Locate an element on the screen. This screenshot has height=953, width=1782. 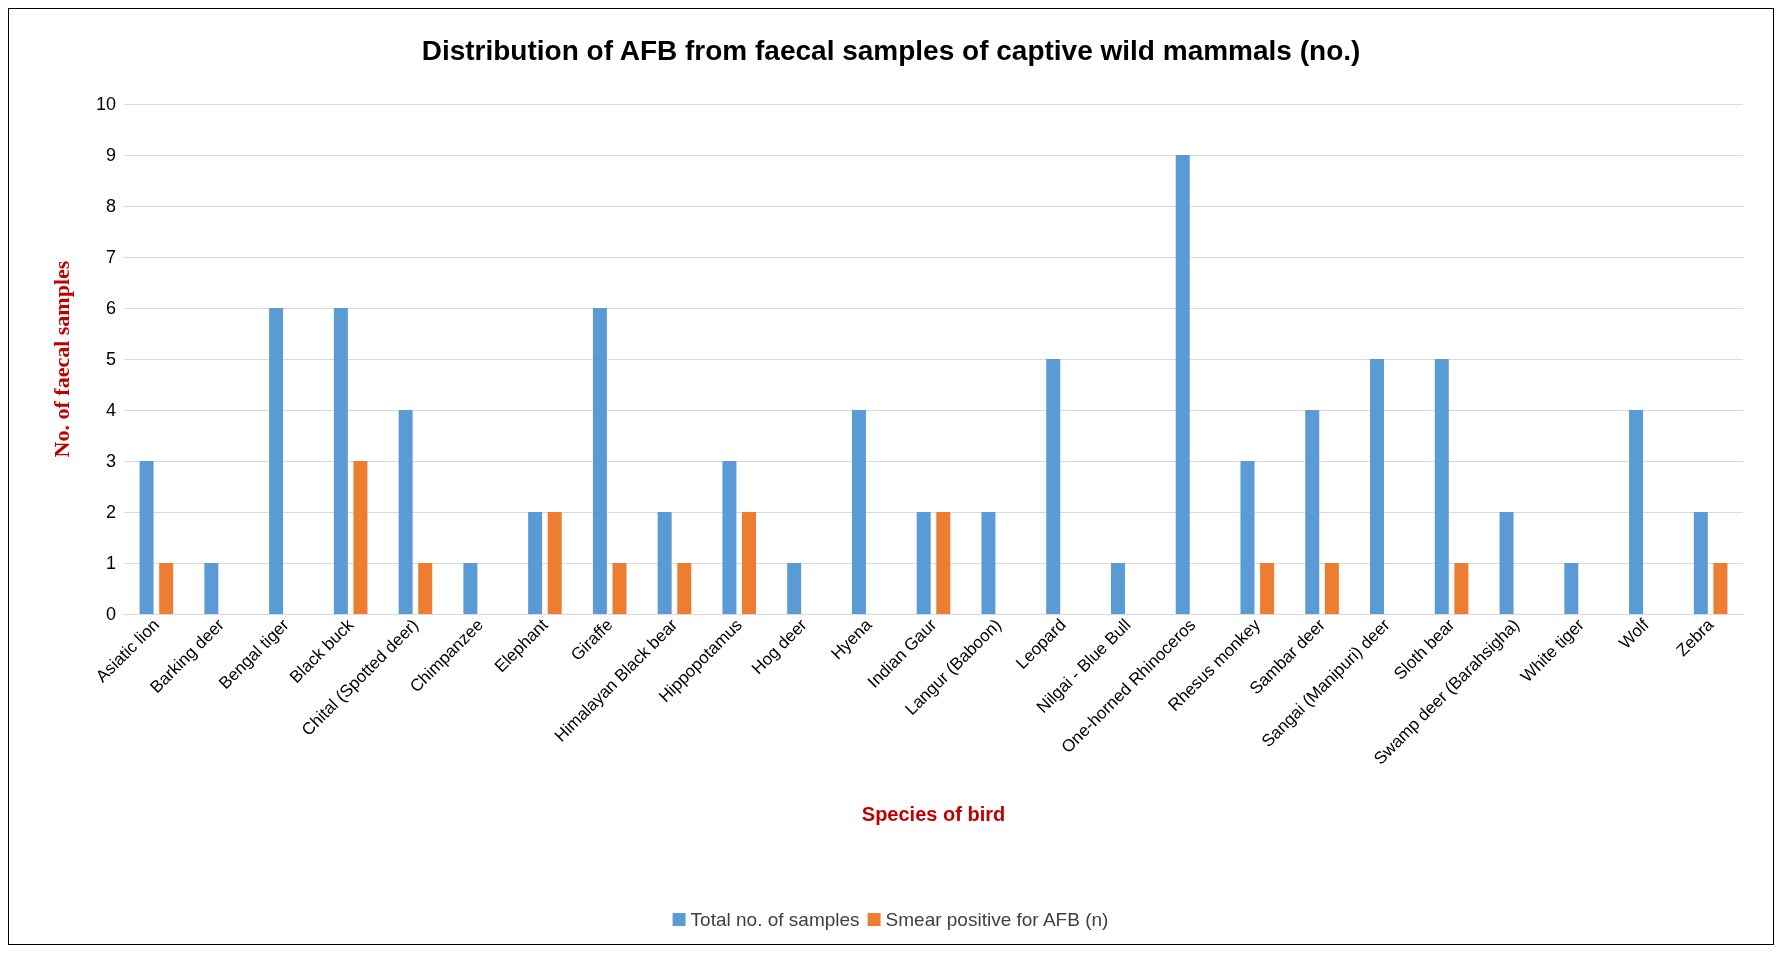
y-tick-label: 0 is located at coordinates (110, 614).